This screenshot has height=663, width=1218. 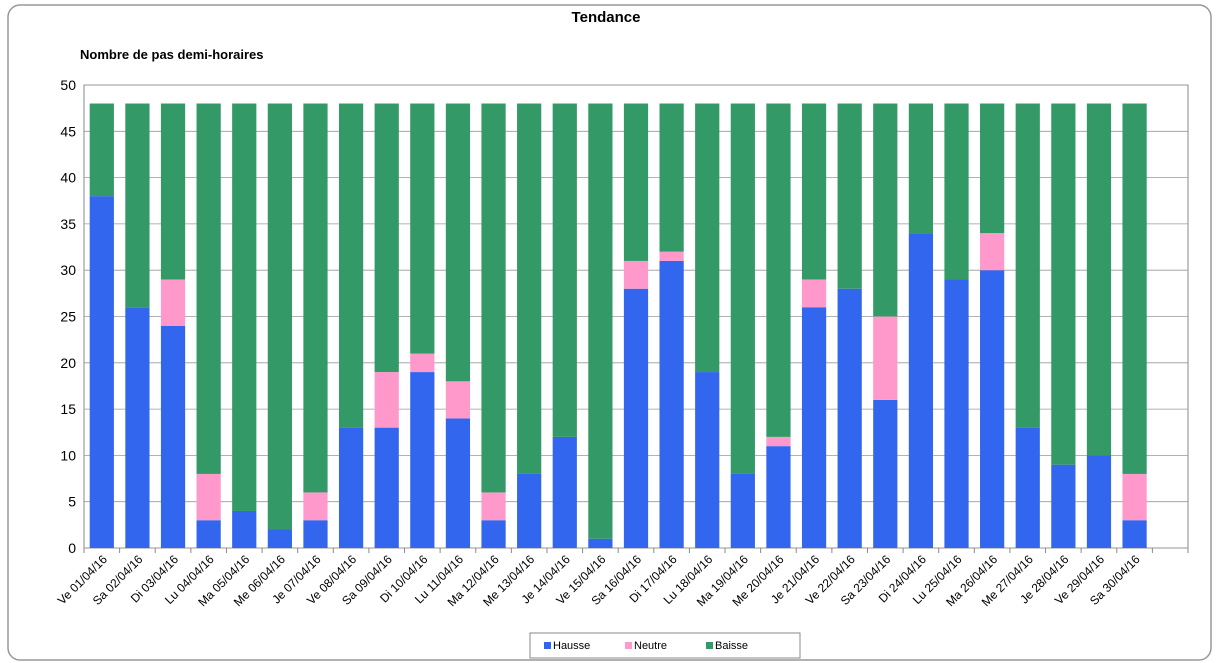 What do you see at coordinates (571, 646) in the screenshot?
I see `legend-label: Hausse` at bounding box center [571, 646].